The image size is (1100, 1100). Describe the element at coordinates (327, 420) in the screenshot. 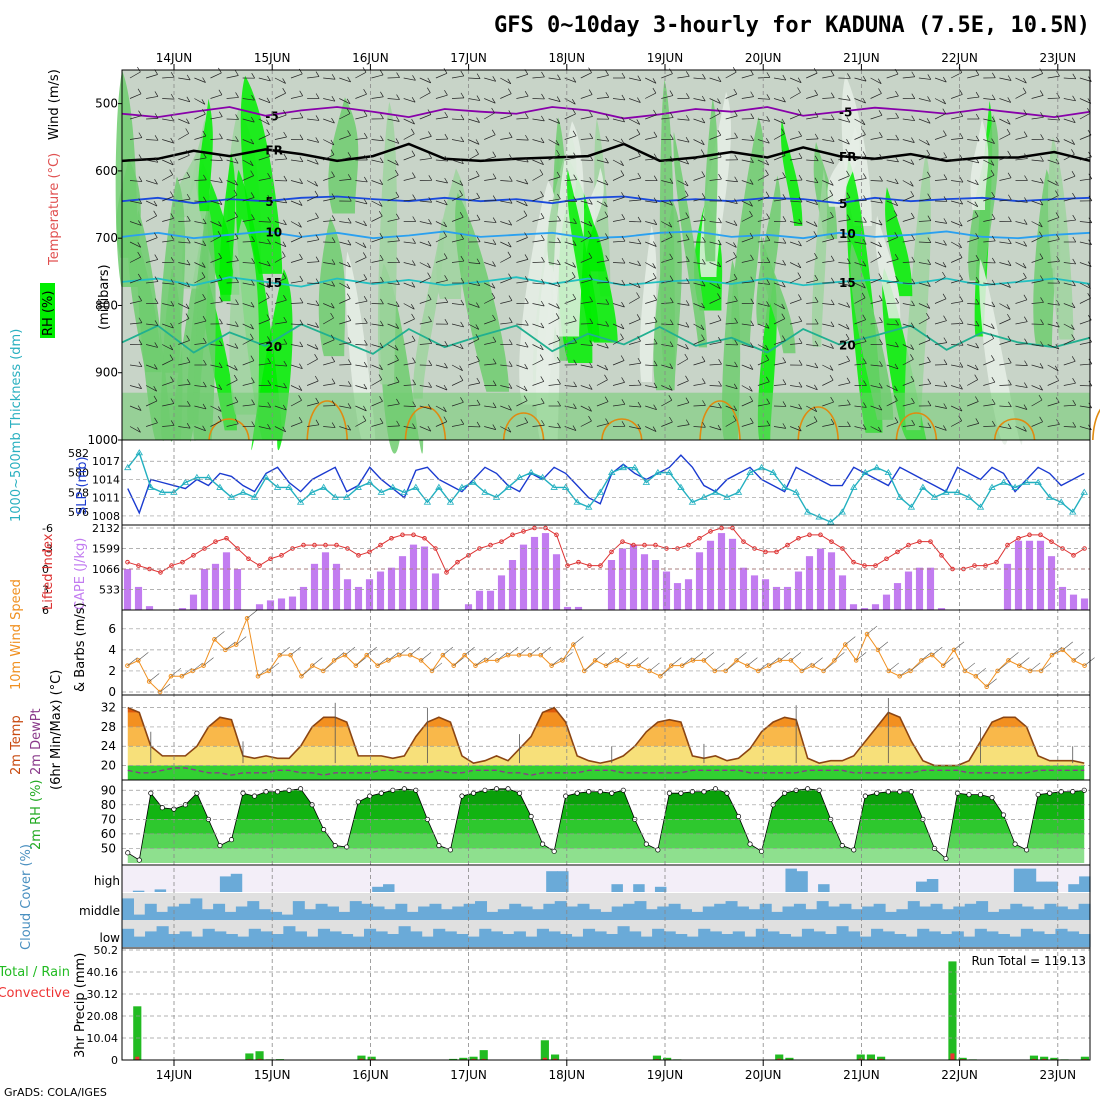

I see `warm-plume-contour` at that location.